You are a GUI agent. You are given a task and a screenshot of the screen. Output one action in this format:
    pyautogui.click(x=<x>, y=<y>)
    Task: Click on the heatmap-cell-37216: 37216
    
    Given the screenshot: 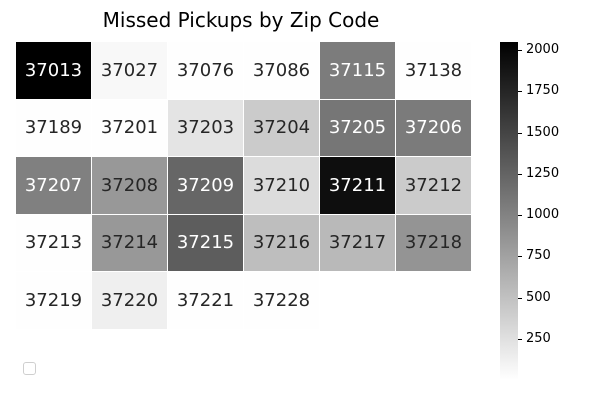 What is the action you would take?
    pyautogui.click(x=282, y=243)
    